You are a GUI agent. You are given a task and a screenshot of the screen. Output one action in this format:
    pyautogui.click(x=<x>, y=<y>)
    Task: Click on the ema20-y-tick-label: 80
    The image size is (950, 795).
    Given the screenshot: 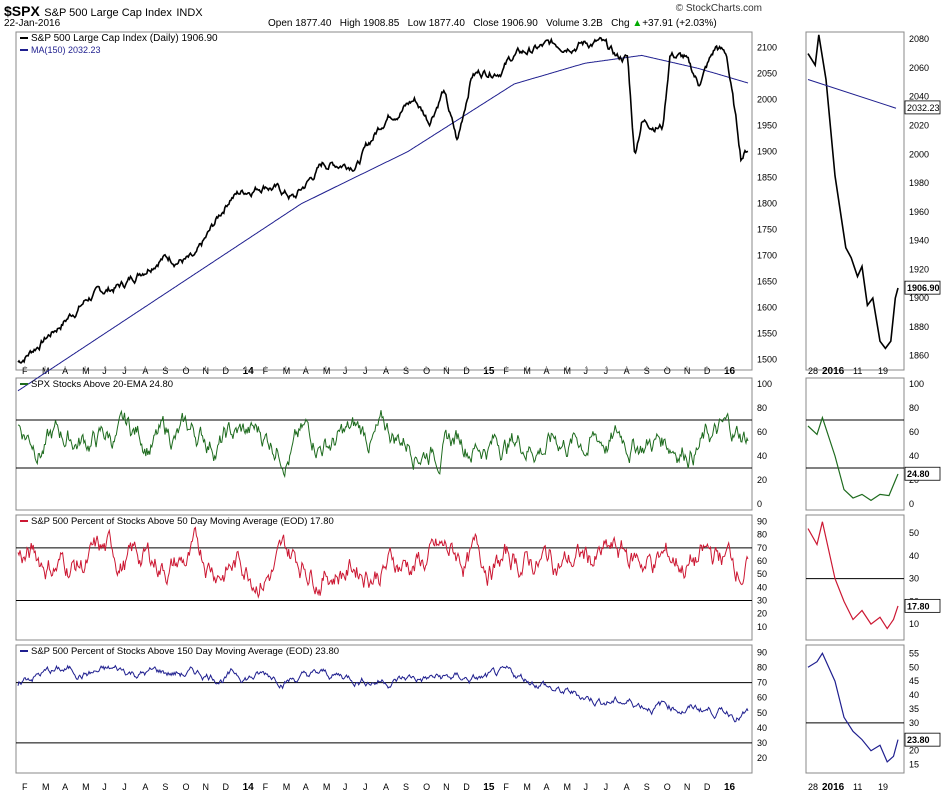 What is the action you would take?
    pyautogui.click(x=762, y=408)
    